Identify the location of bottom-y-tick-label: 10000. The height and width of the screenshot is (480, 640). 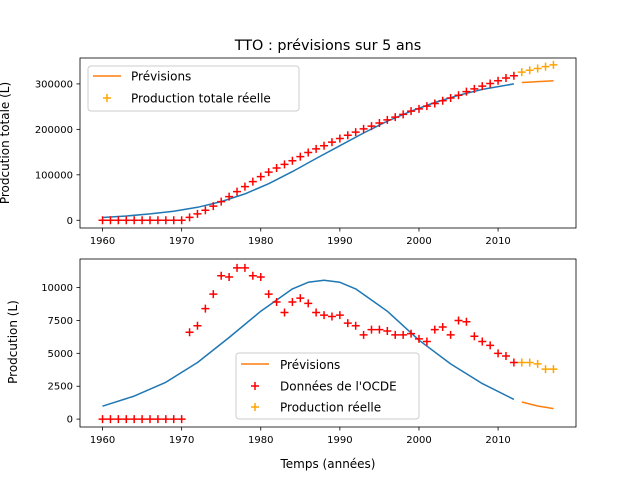
(57, 288).